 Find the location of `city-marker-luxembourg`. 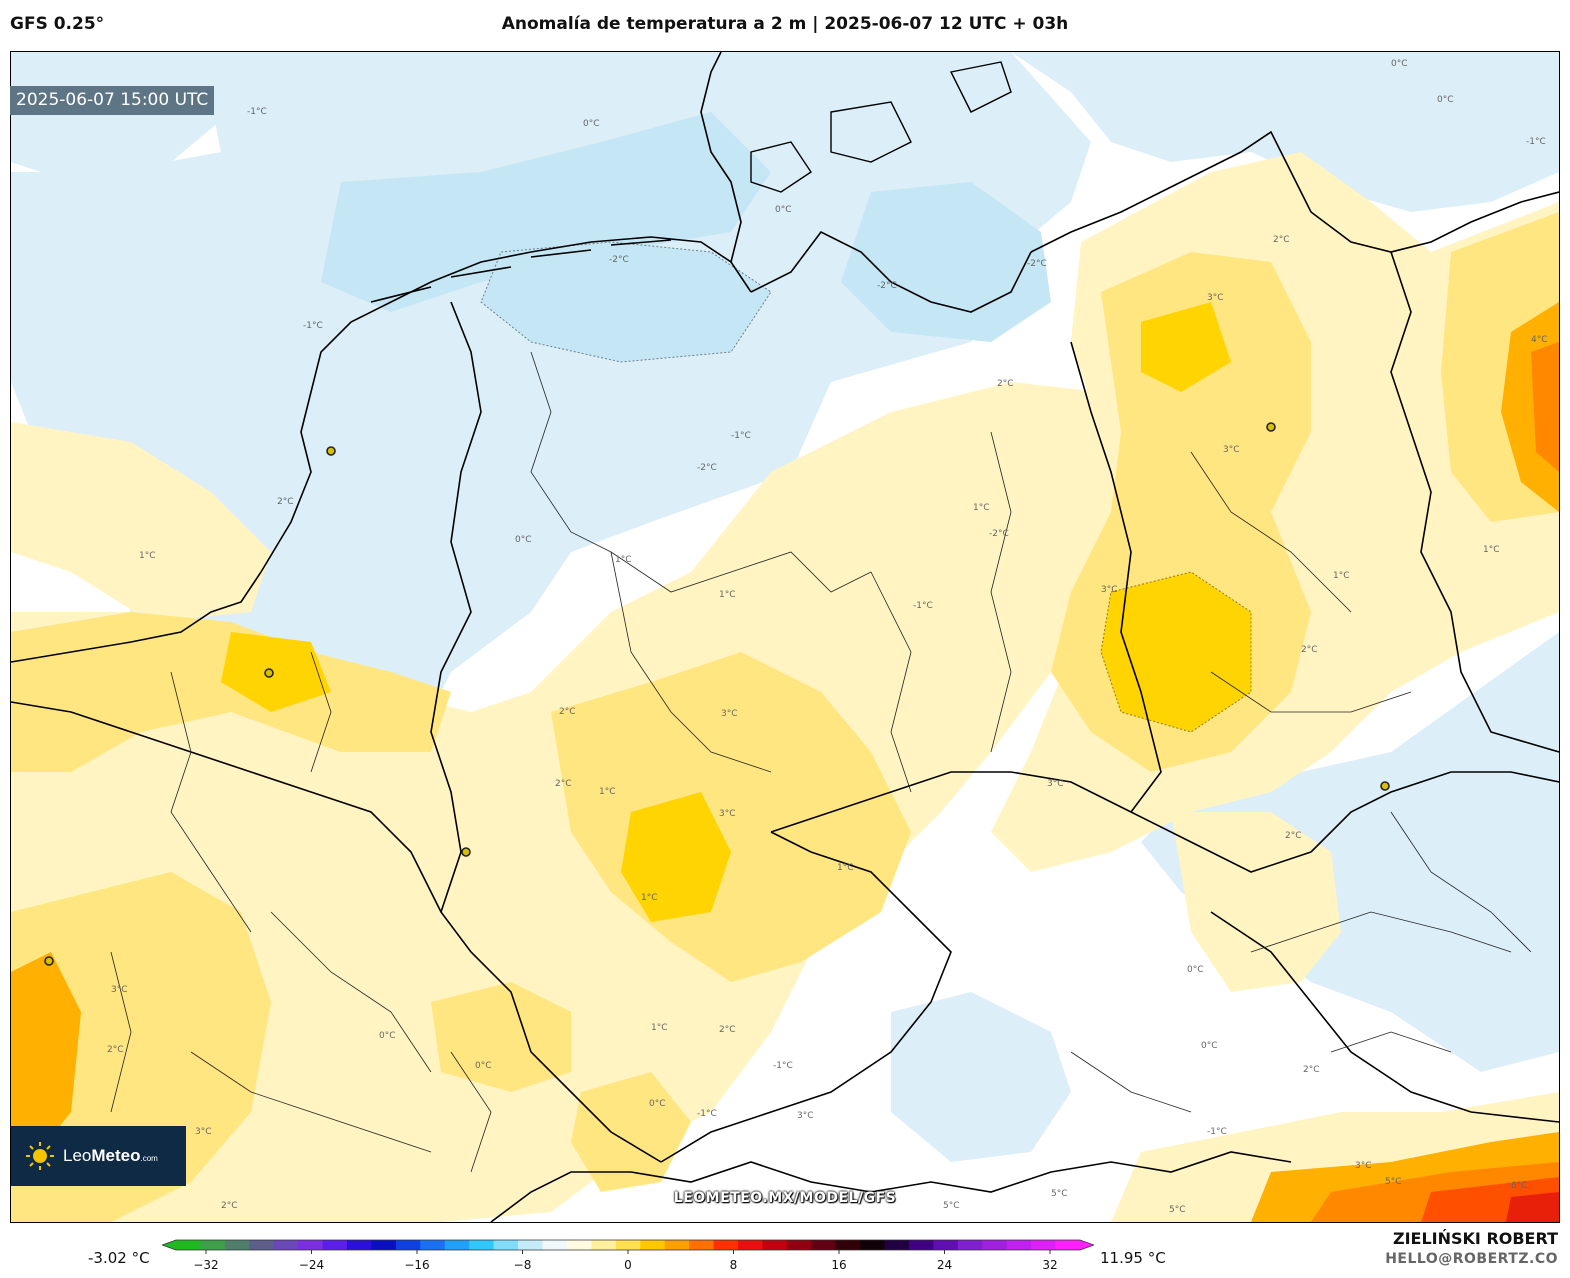

city-marker-luxembourg is located at coordinates (466, 852).